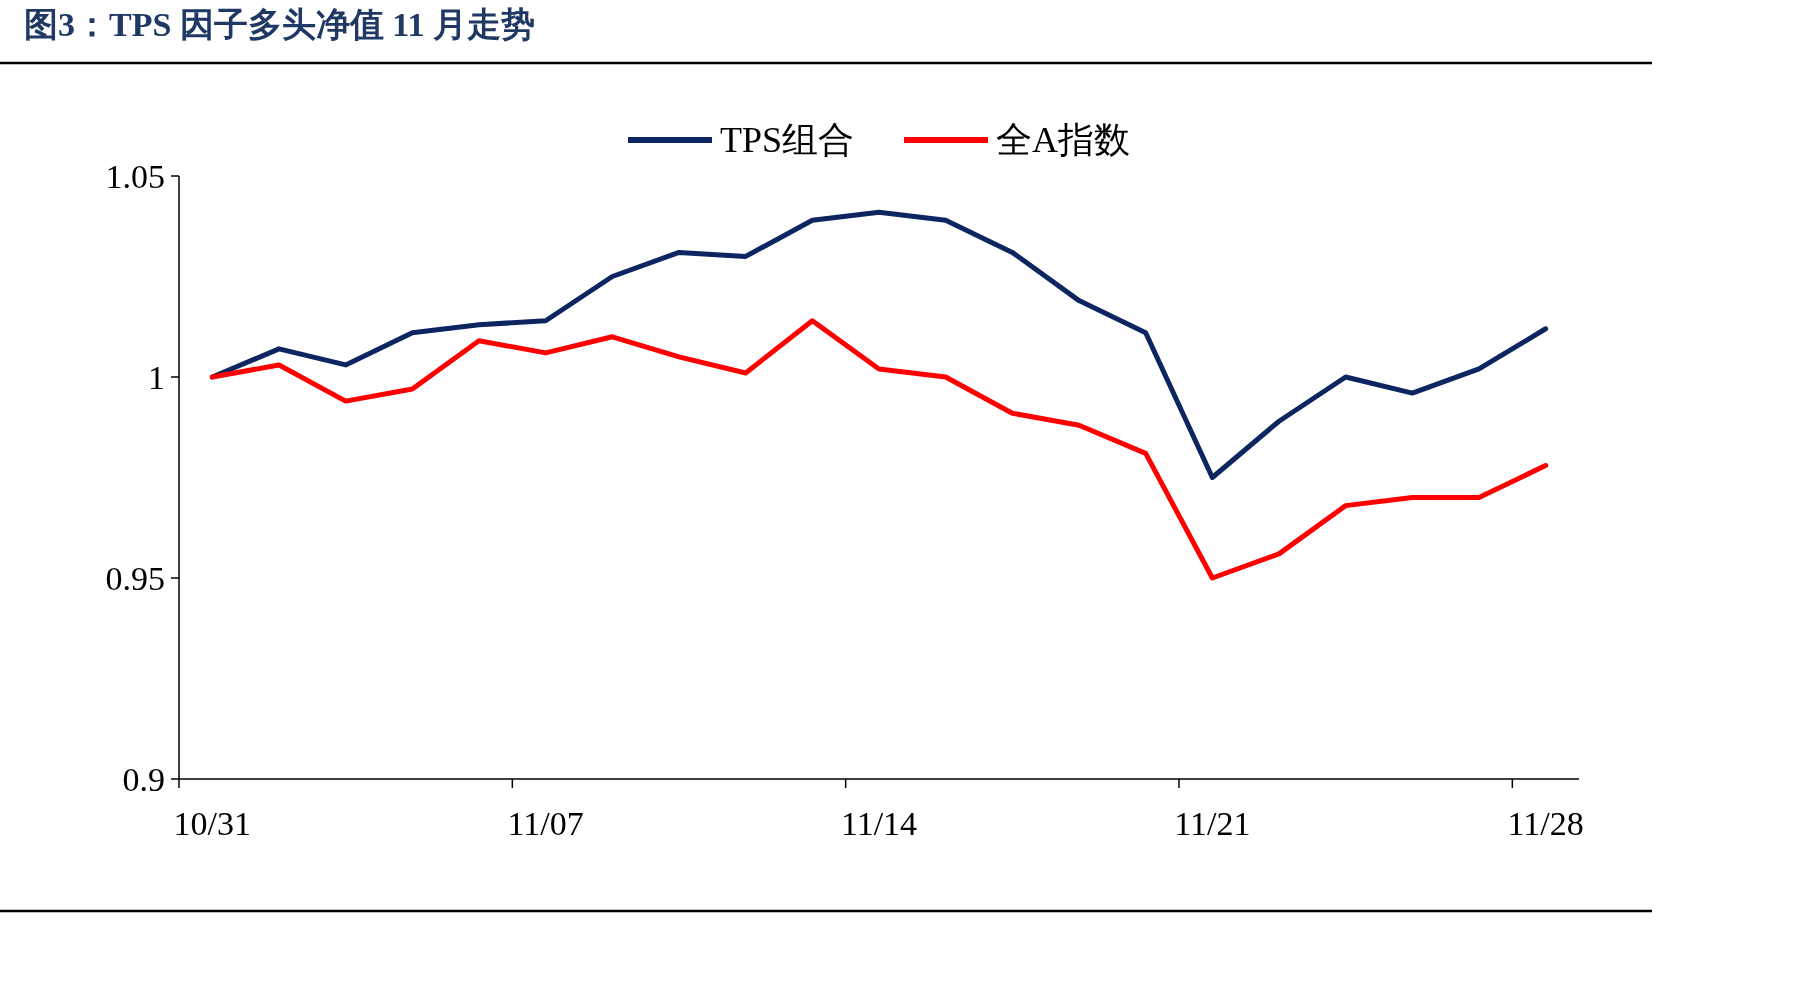  Describe the element at coordinates (135, 578) in the screenshot. I see `y-tick-label: 0.95` at that location.